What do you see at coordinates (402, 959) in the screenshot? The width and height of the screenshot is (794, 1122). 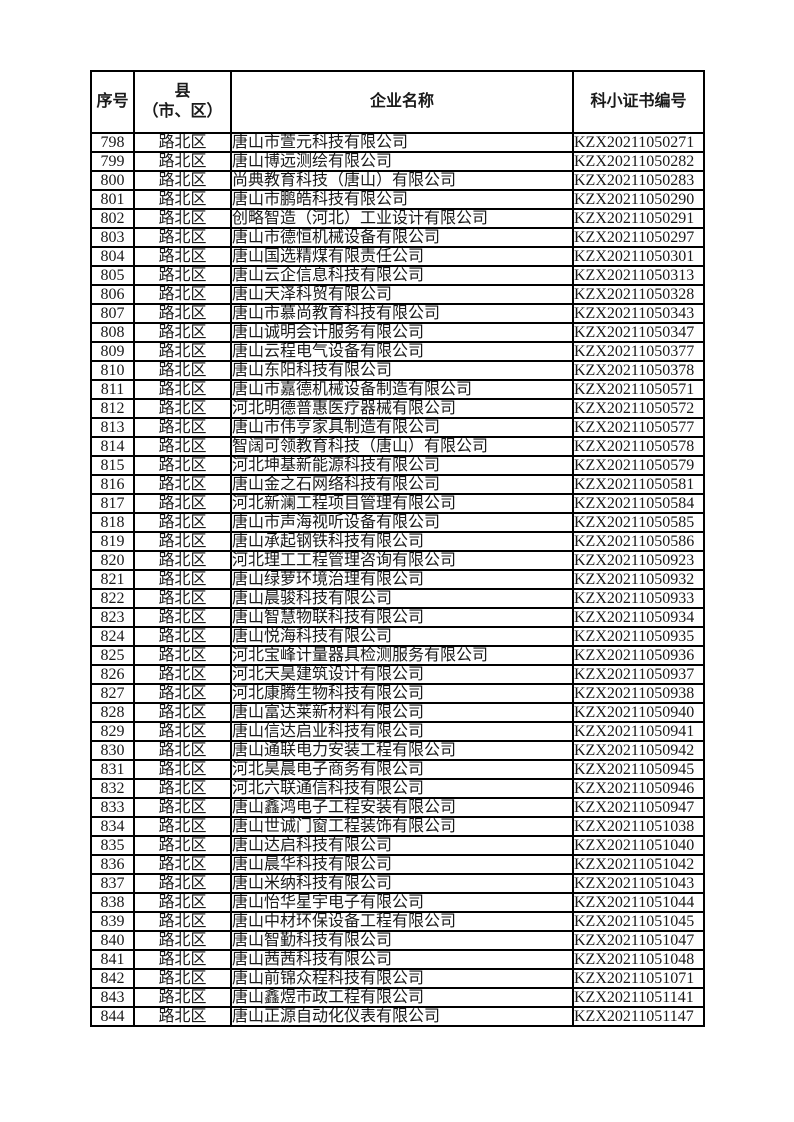 I see `company-name-cell: 唐山茜茜科技有限公司` at bounding box center [402, 959].